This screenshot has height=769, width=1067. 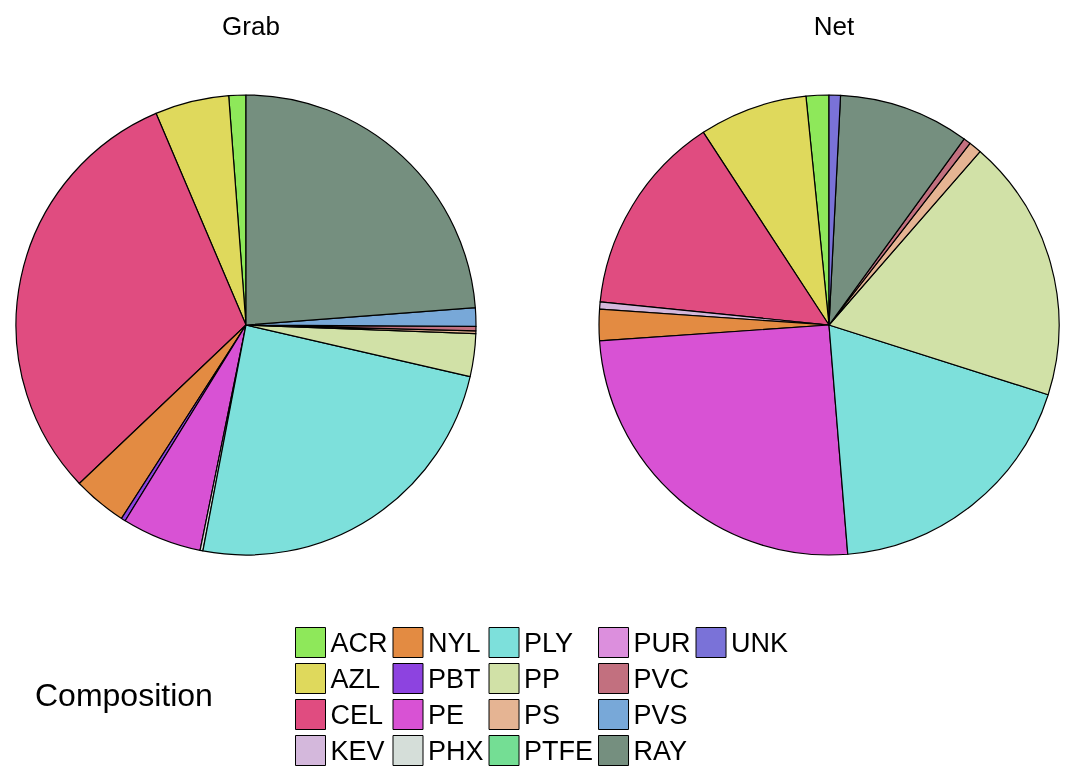 I want to click on slice-label: Grab, so click(x=251, y=26).